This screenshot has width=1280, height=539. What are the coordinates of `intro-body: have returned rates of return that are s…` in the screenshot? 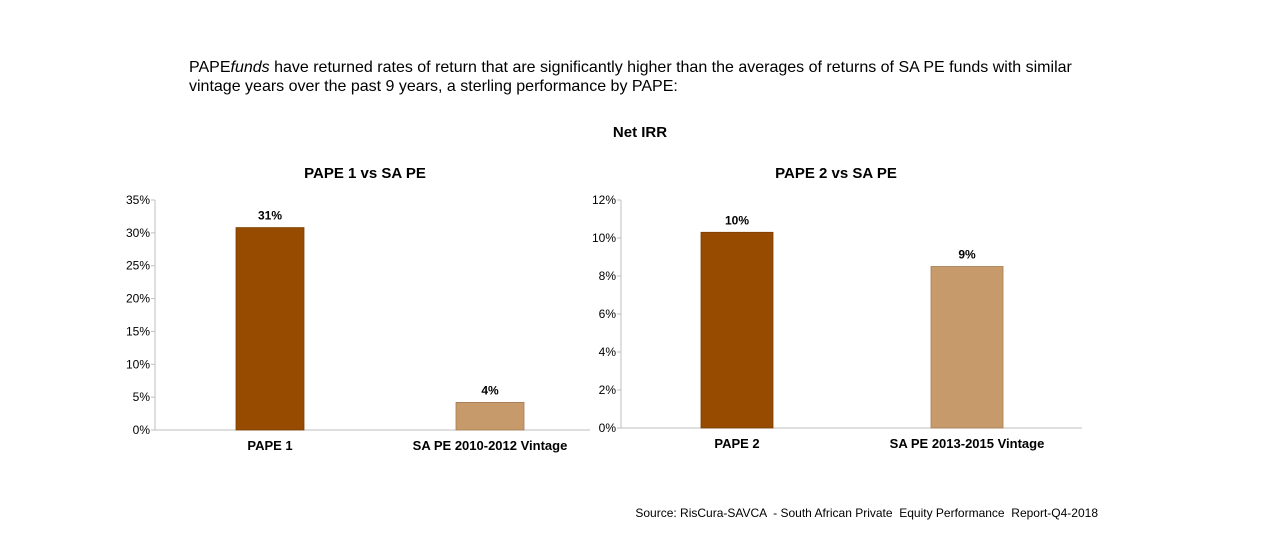 It's located at (630, 77).